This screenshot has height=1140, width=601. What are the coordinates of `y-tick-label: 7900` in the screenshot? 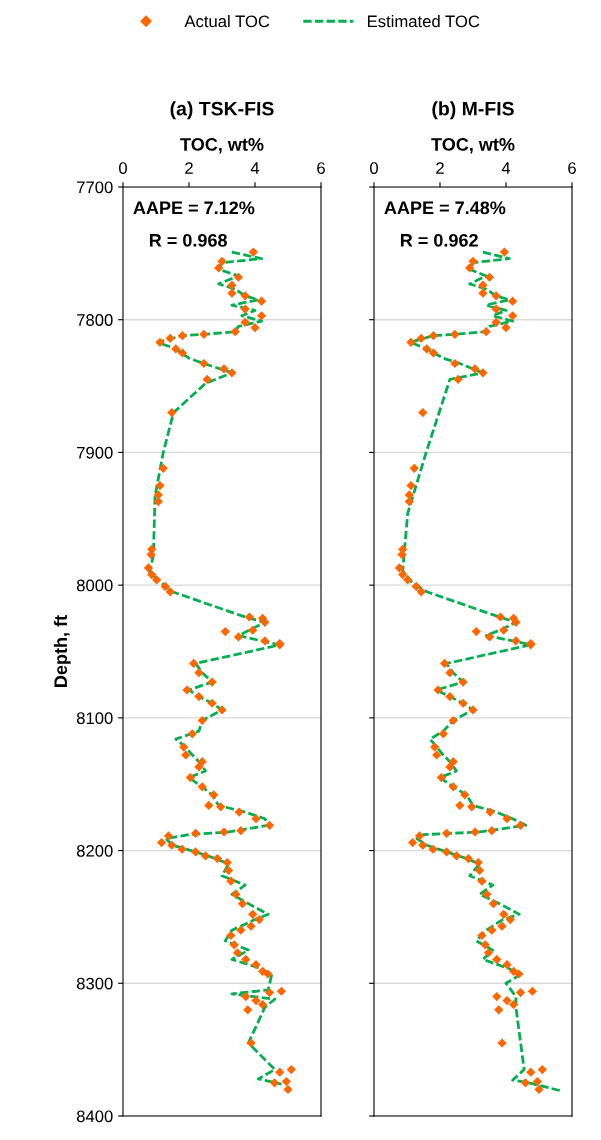 It's located at (95, 452).